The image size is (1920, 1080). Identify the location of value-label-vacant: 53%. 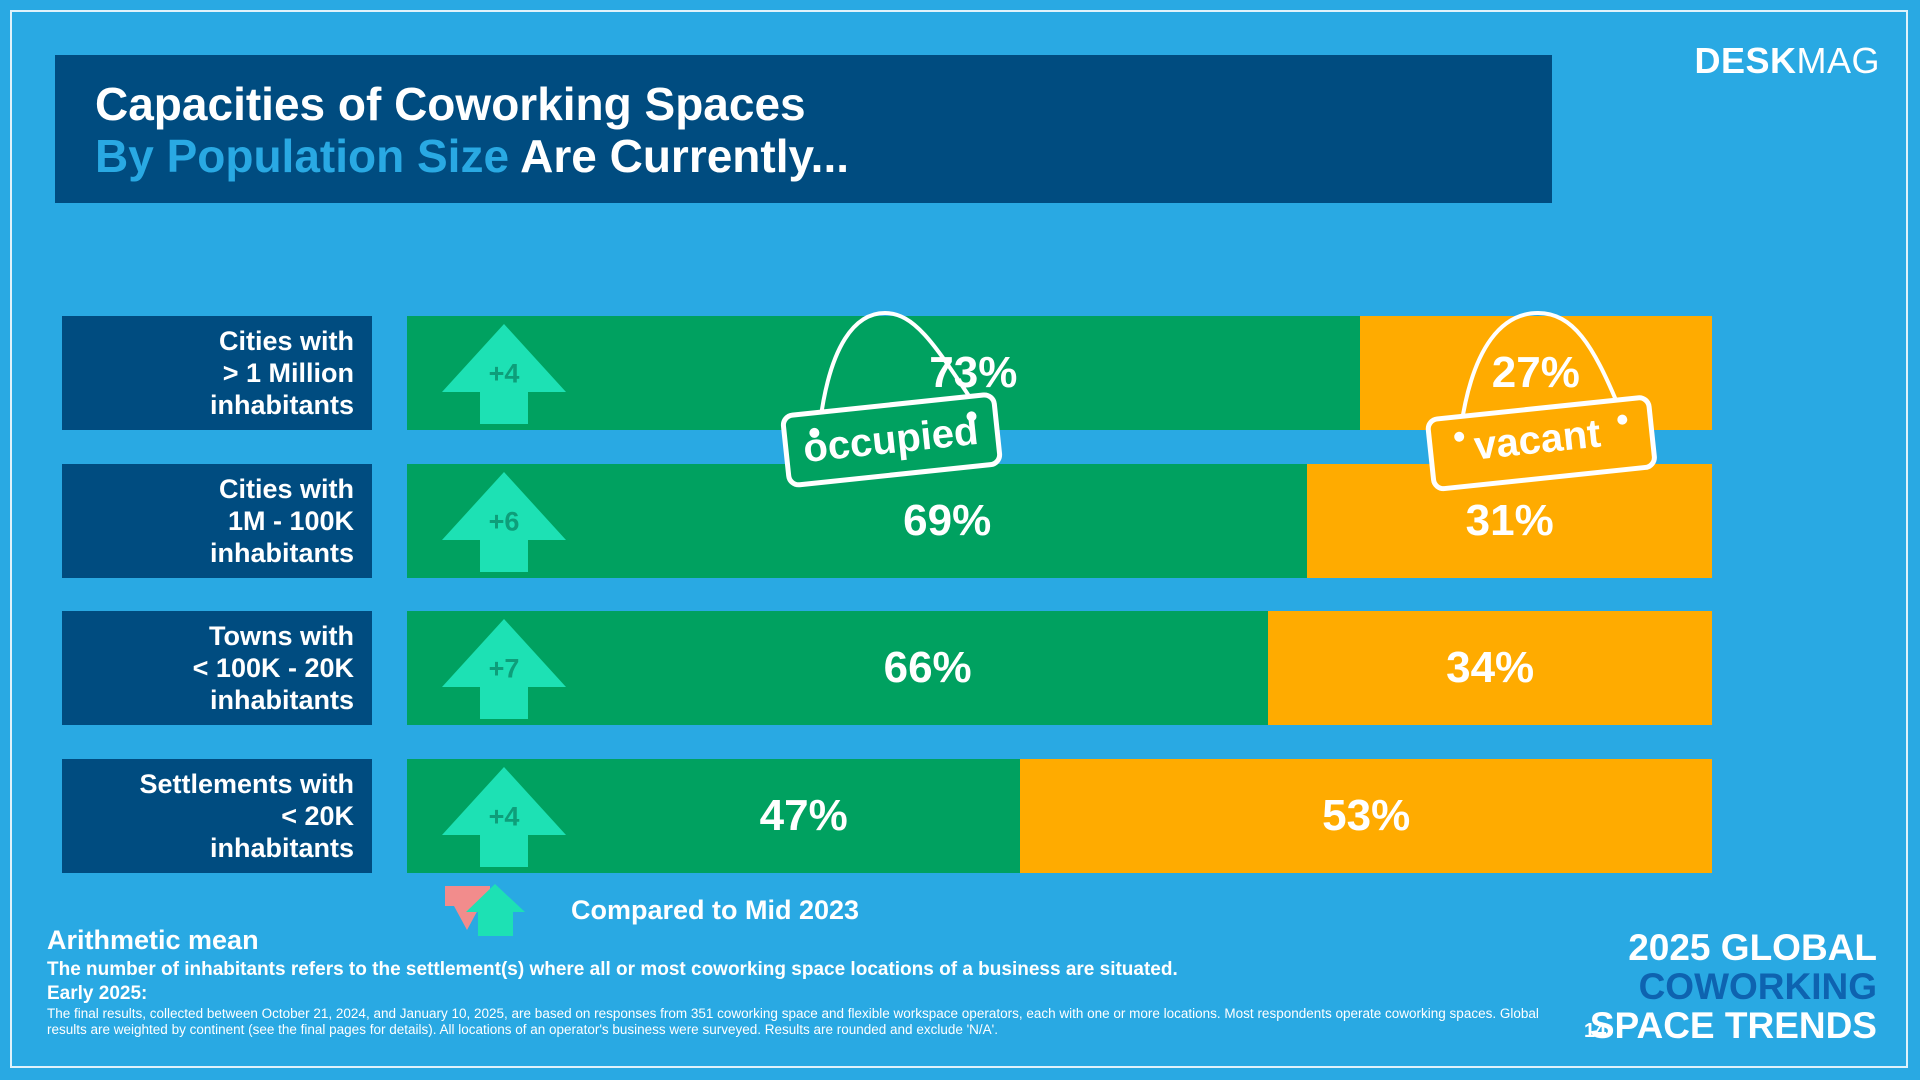
(1366, 815).